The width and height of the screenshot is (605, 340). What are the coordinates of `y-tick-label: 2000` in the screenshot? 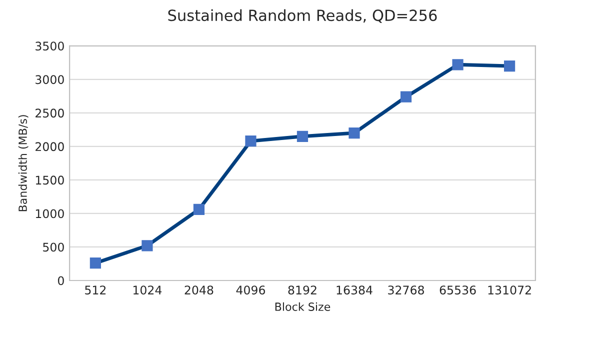 It's located at (50, 147).